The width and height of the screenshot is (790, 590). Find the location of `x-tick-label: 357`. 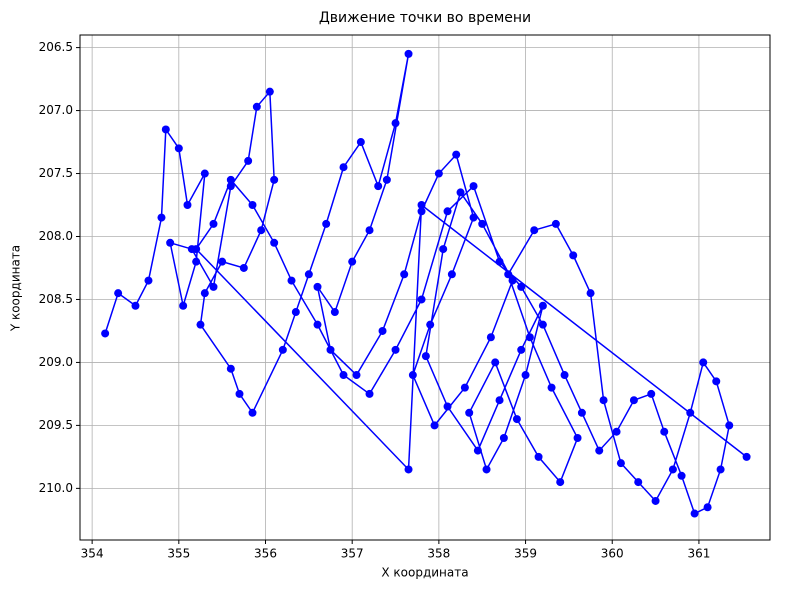

x-tick-label: 357 is located at coordinates (352, 554).